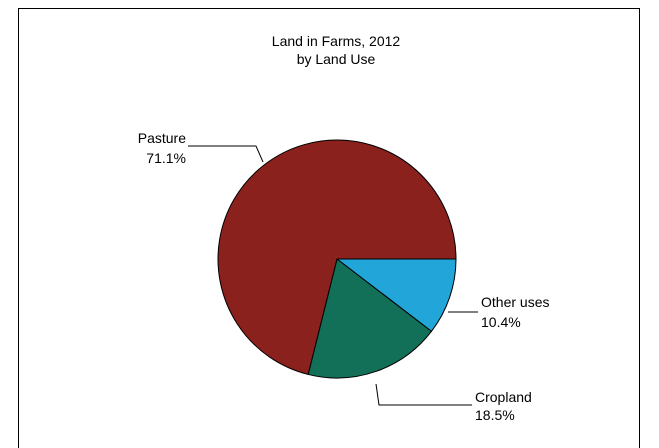 The height and width of the screenshot is (448, 659). I want to click on leader-line-cropland, so click(423, 394).